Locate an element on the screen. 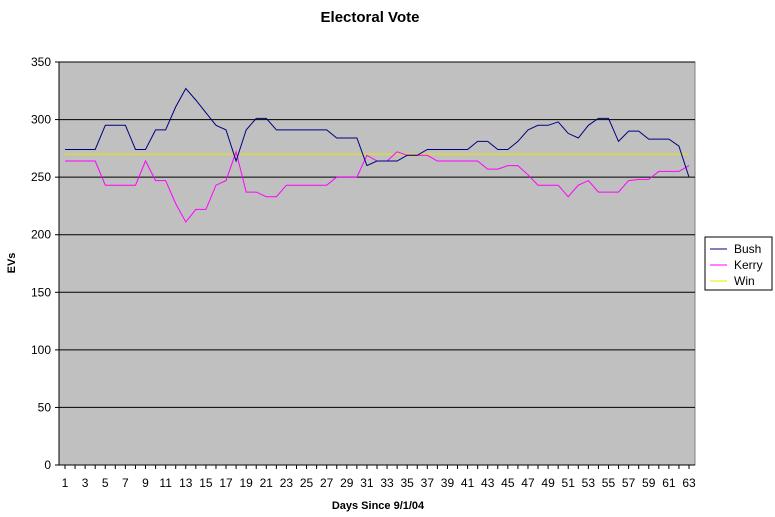  x-tick-label: 25 is located at coordinates (307, 483).